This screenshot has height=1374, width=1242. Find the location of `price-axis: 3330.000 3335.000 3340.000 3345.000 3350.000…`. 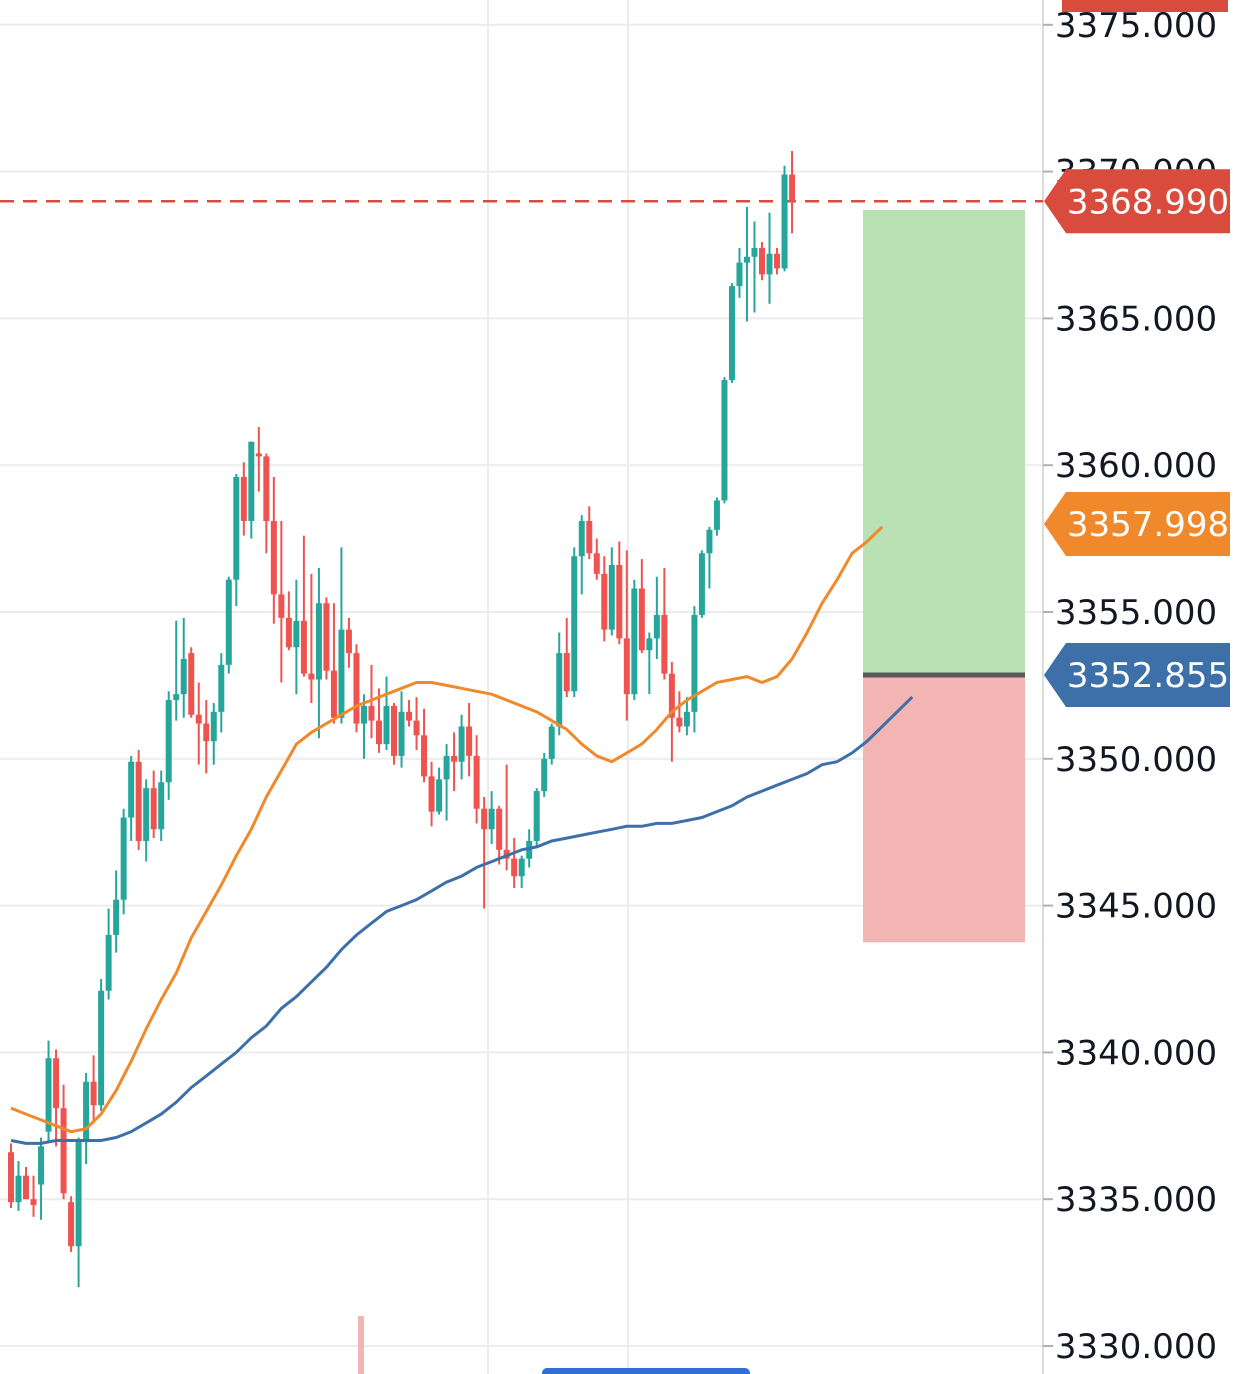

price-axis: 3330.000 3335.000 3340.000 3345.000 3350.000… is located at coordinates (1130, 686).